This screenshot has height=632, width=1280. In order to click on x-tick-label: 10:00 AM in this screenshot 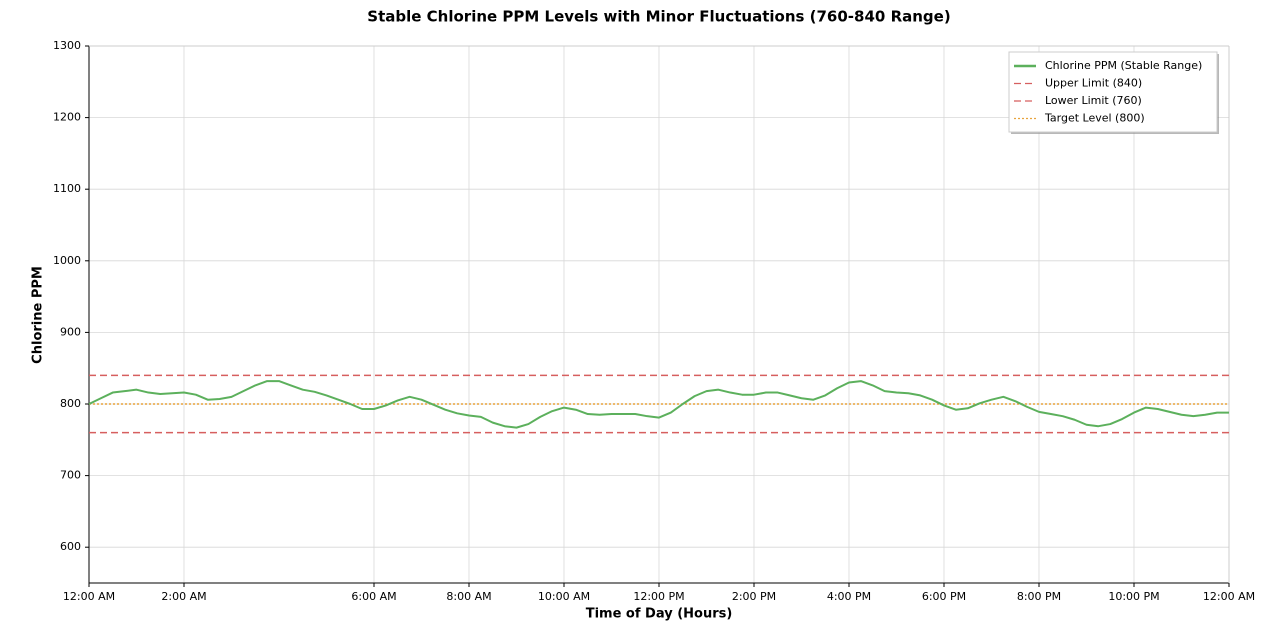, I will do `click(564, 596)`.